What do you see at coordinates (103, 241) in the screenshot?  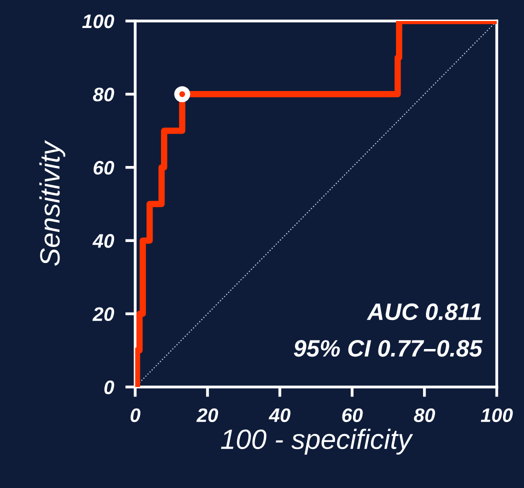 I see `y-tick-label: 40` at bounding box center [103, 241].